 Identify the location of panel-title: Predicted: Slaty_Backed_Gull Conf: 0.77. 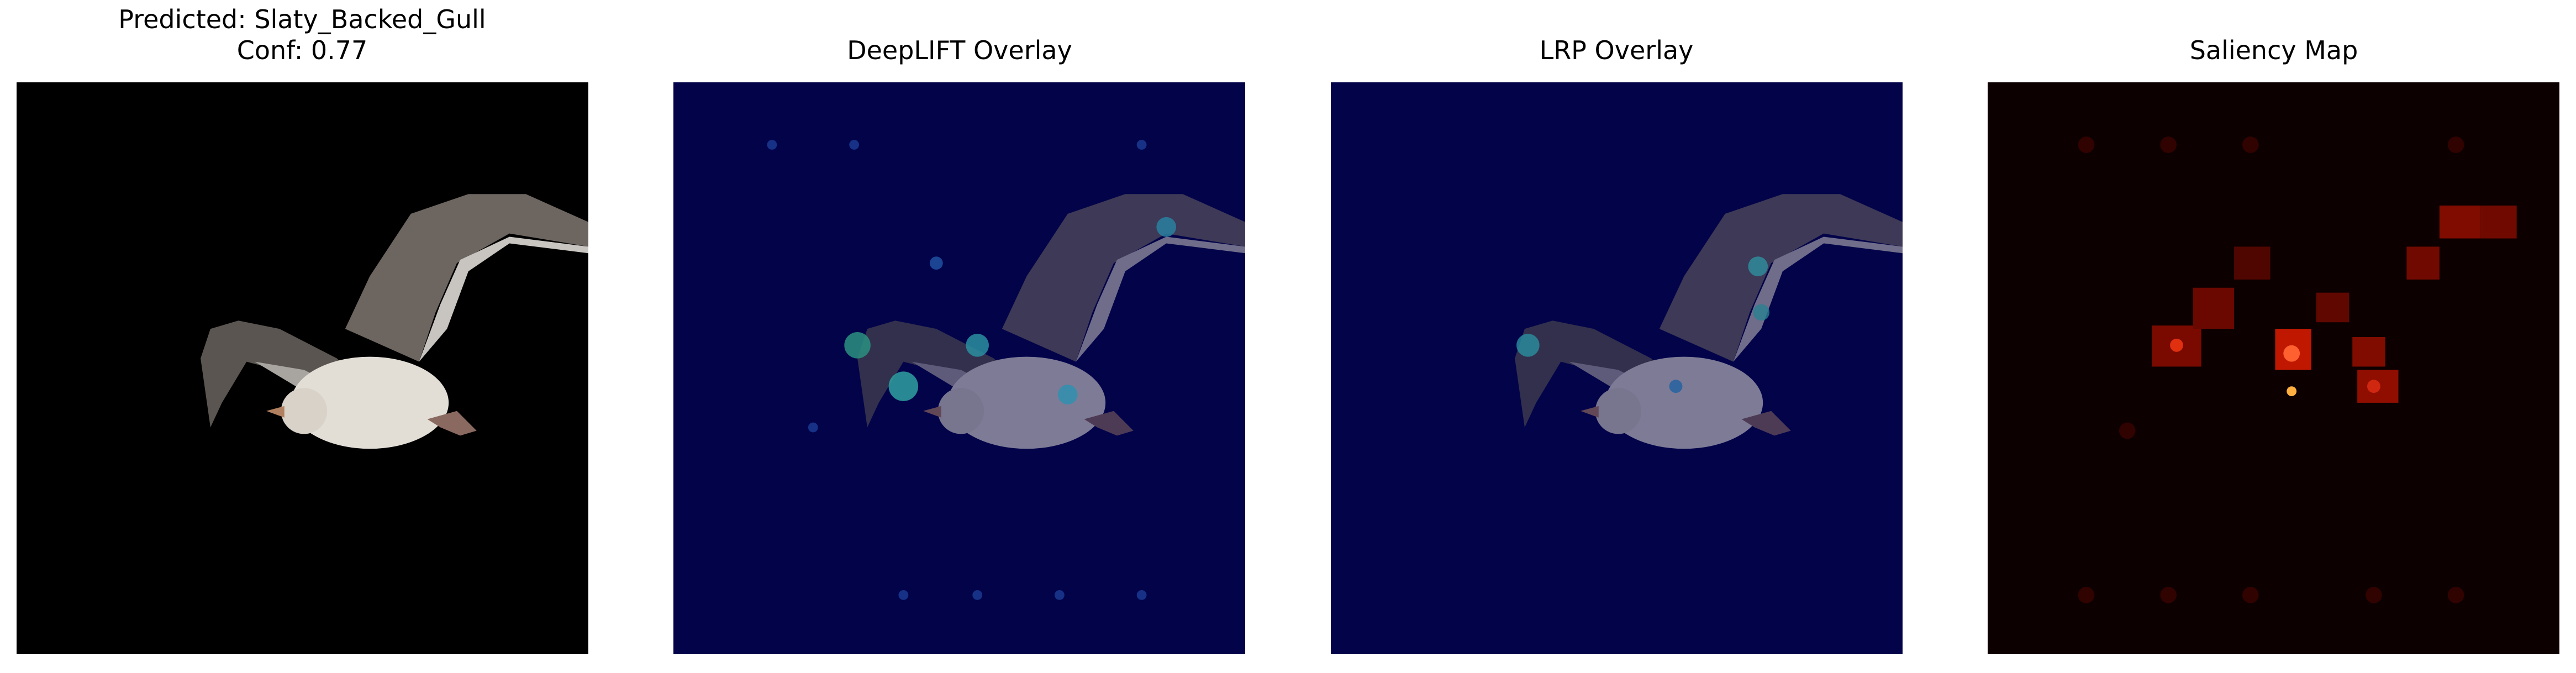
(302, 35).